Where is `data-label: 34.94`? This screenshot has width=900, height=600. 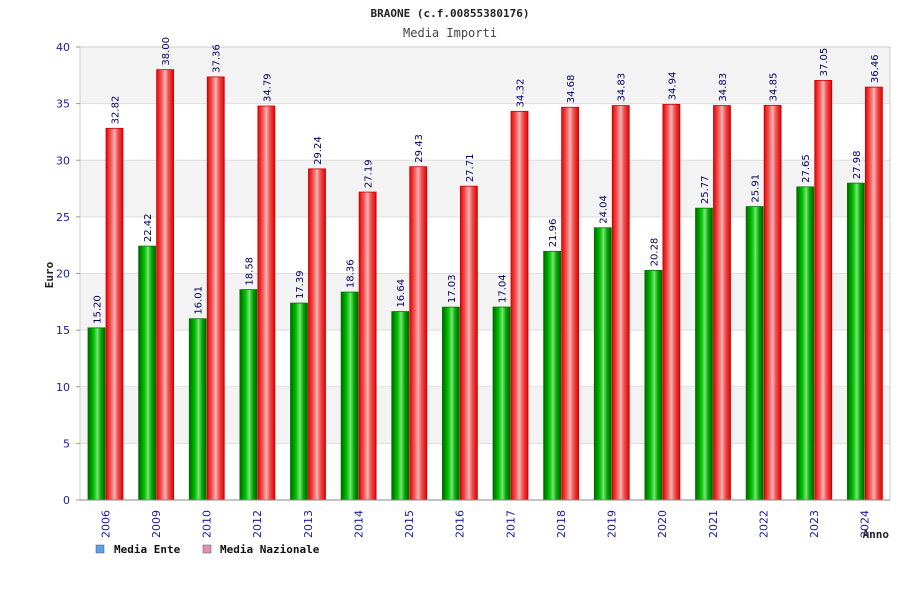
data-label: 34.94 is located at coordinates (672, 86).